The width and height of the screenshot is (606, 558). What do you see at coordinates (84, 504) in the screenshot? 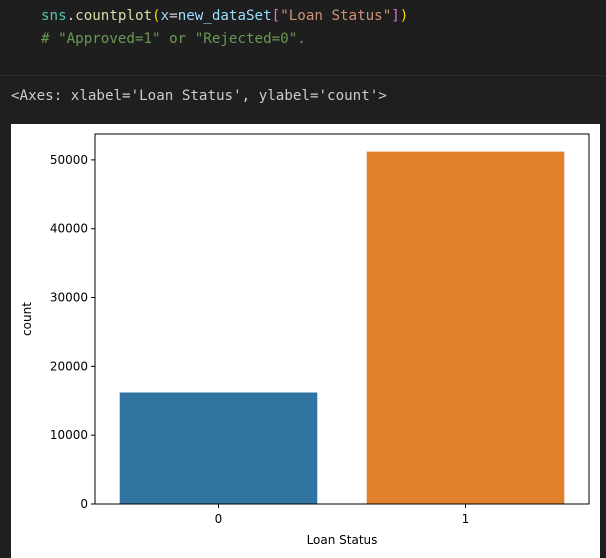
I see `y-tick-label-0: 0` at bounding box center [84, 504].